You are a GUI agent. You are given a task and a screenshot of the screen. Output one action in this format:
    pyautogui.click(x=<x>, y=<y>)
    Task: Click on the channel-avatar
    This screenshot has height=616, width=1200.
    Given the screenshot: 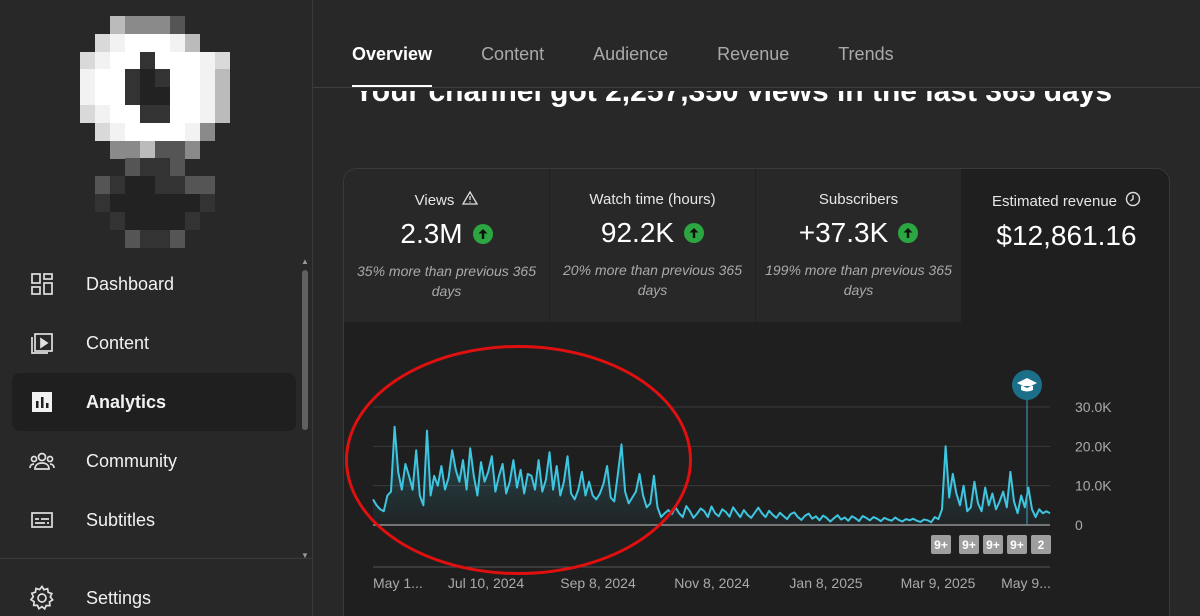 What is the action you would take?
    pyautogui.click(x=155, y=132)
    